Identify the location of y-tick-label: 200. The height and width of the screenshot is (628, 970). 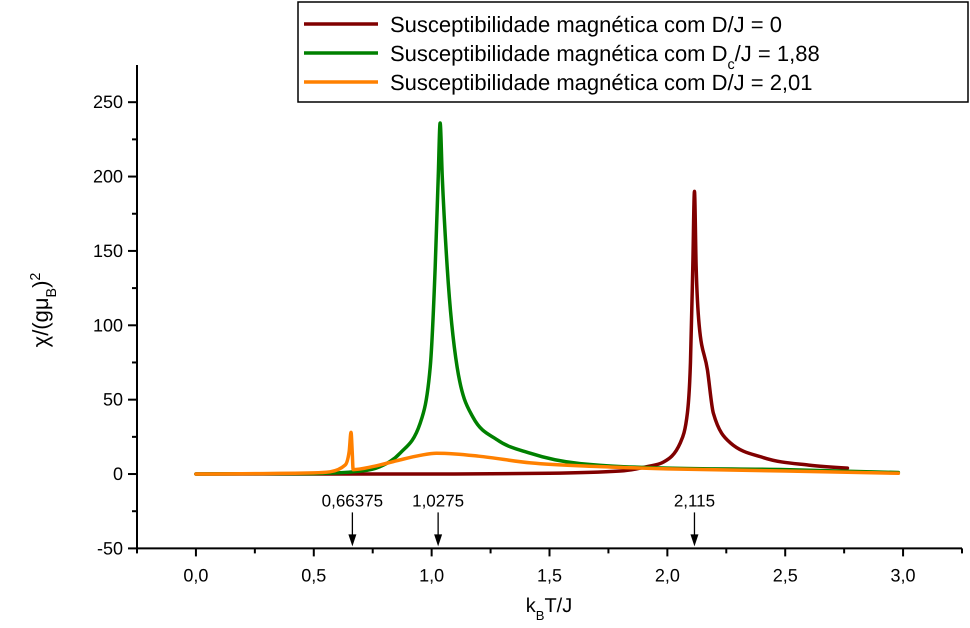
(107, 176).